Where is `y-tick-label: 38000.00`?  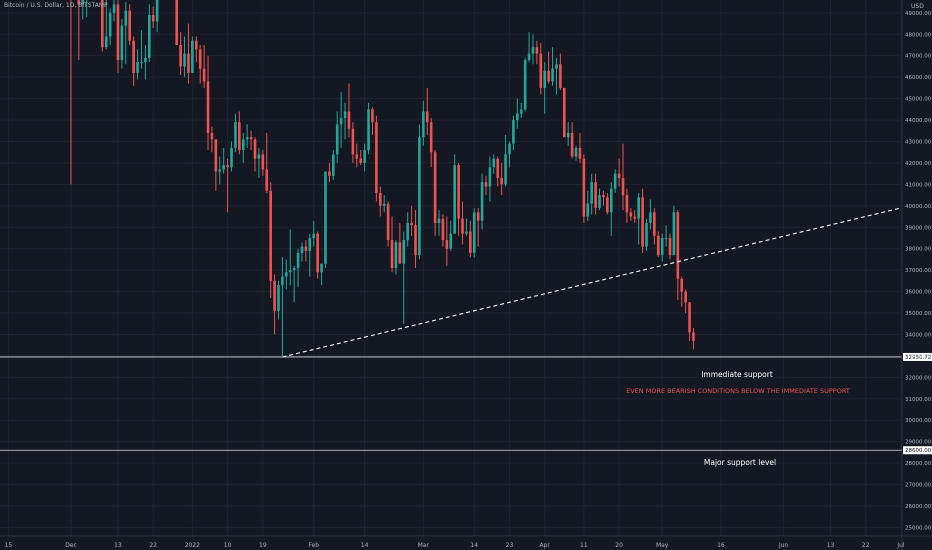 y-tick-label: 38000.00 is located at coordinates (918, 250).